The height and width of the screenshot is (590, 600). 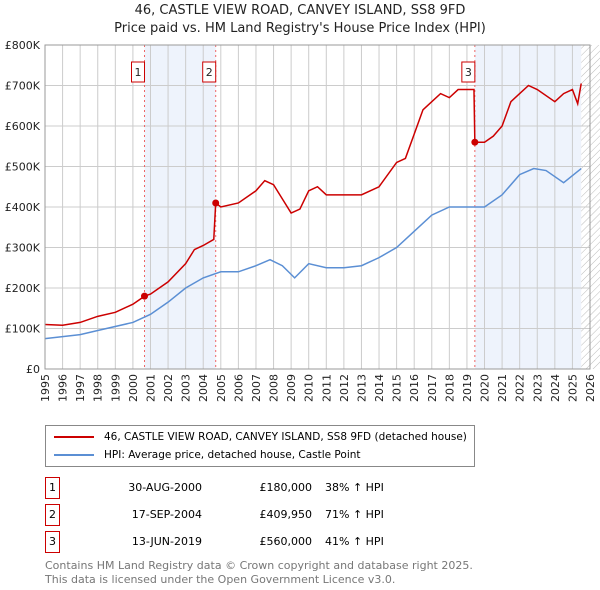 What do you see at coordinates (485, 388) in the screenshot?
I see `x-tick-label: 2020` at bounding box center [485, 388].